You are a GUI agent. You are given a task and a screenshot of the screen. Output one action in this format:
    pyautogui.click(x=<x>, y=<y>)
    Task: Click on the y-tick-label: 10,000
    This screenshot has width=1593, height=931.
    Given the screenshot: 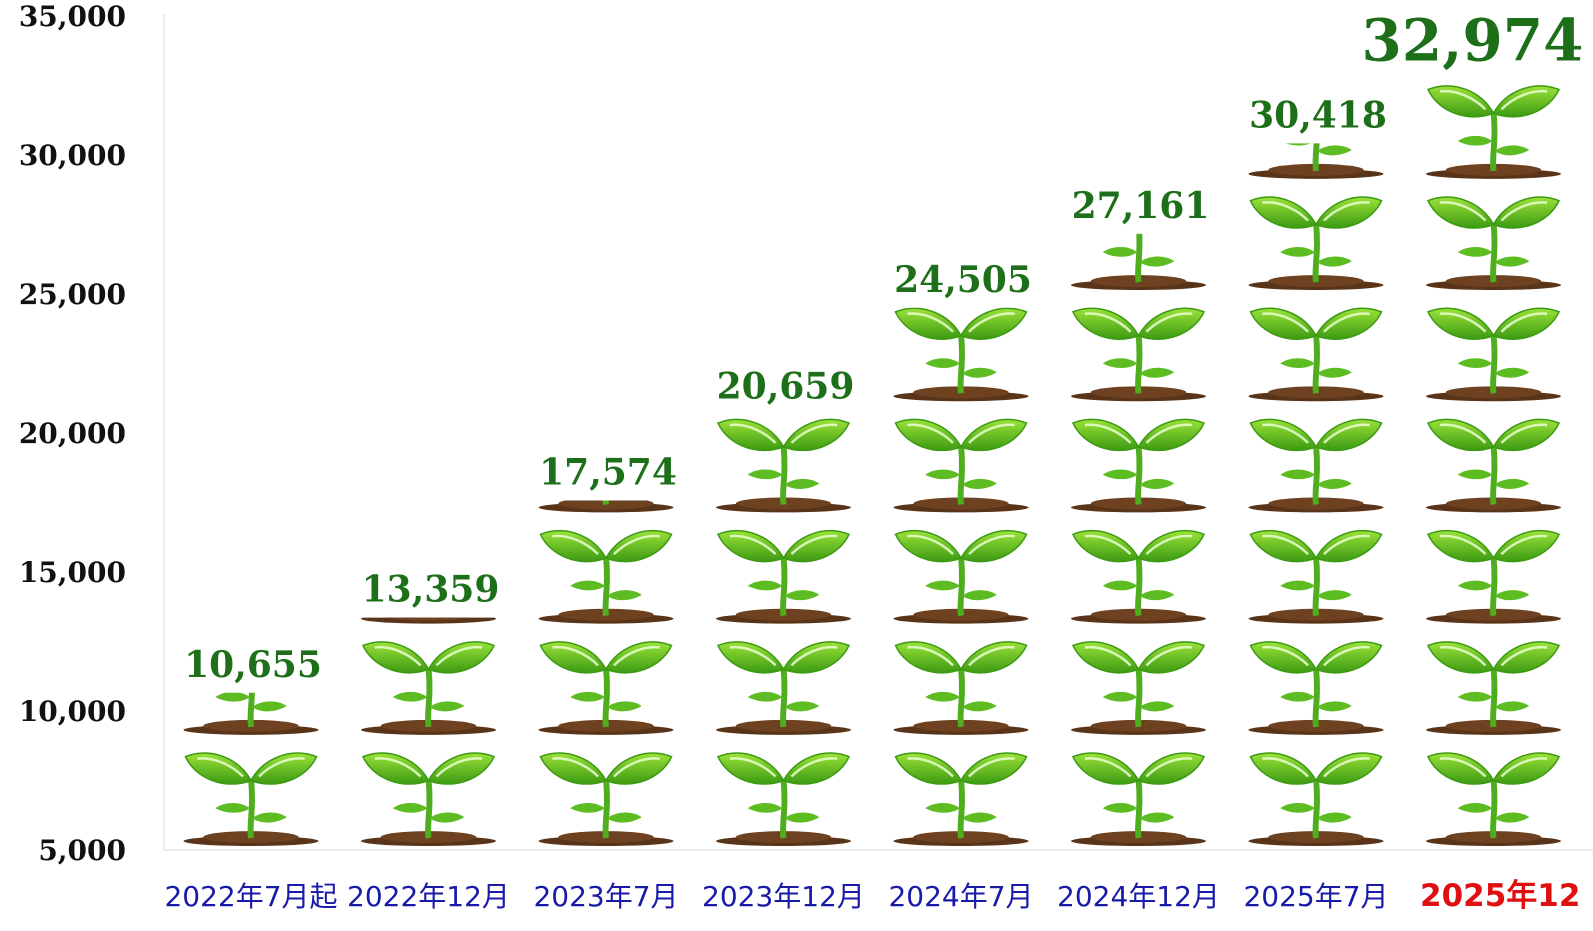 What is the action you would take?
    pyautogui.click(x=72, y=711)
    